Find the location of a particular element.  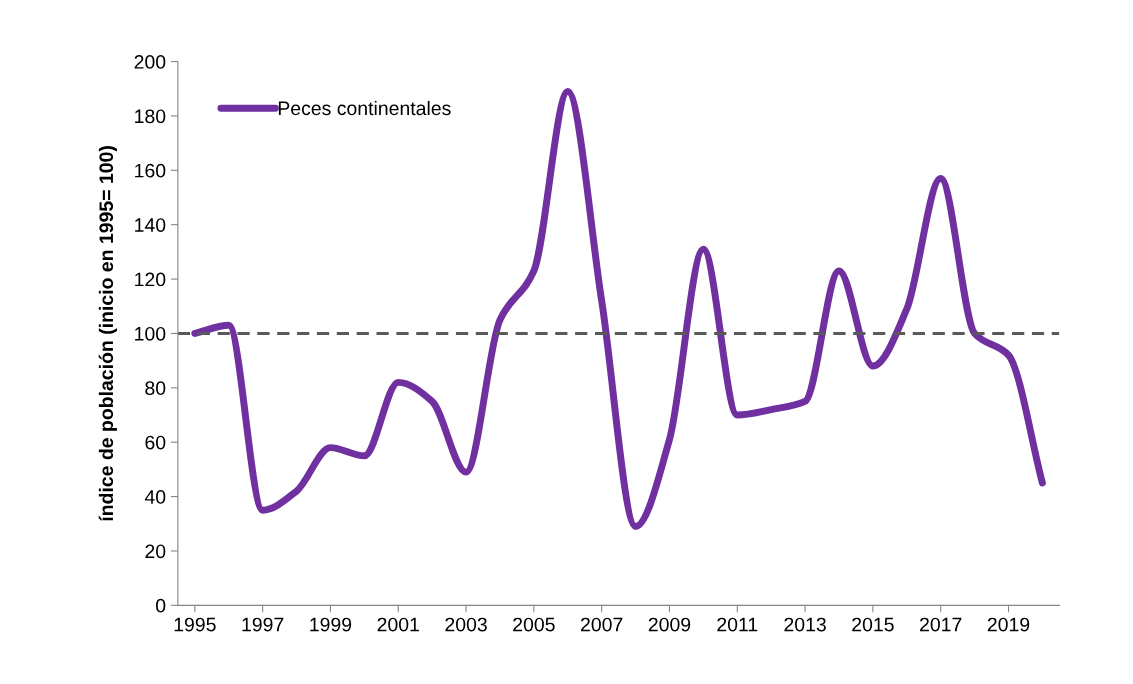

x-tick-label: 2009 is located at coordinates (669, 624).